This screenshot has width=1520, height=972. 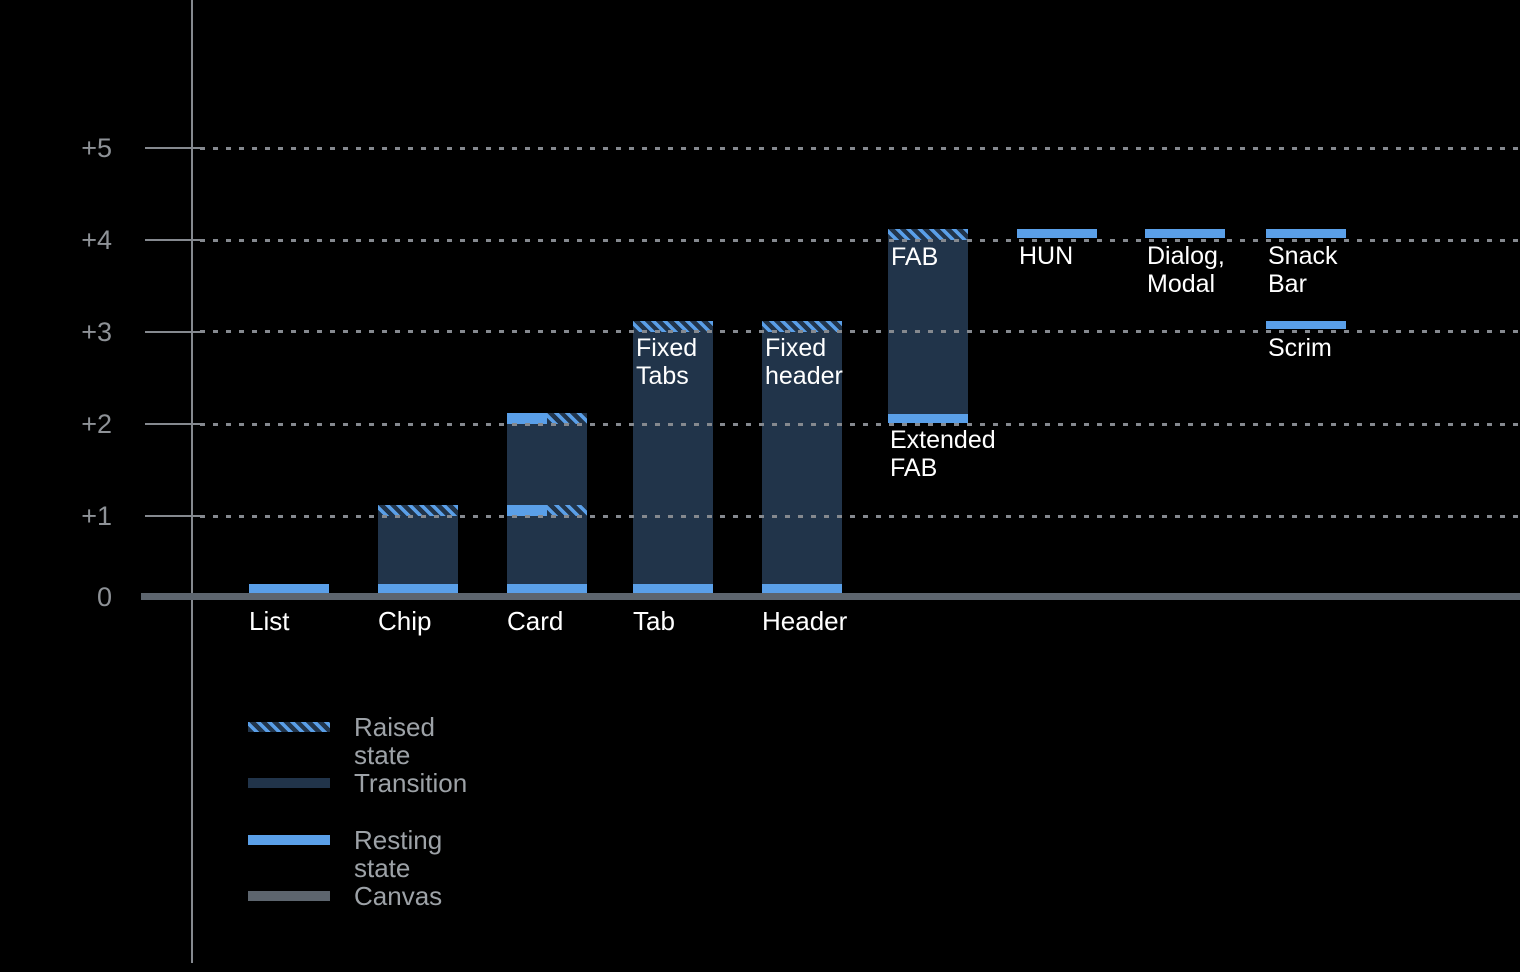 What do you see at coordinates (802, 326) in the screenshot?
I see `bar-header-raised-band` at bounding box center [802, 326].